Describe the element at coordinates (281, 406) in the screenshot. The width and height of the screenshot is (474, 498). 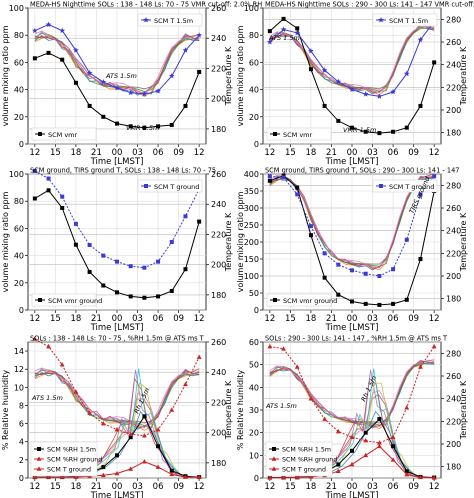
I see `annotation-label: ATS 1.5m` at that location.